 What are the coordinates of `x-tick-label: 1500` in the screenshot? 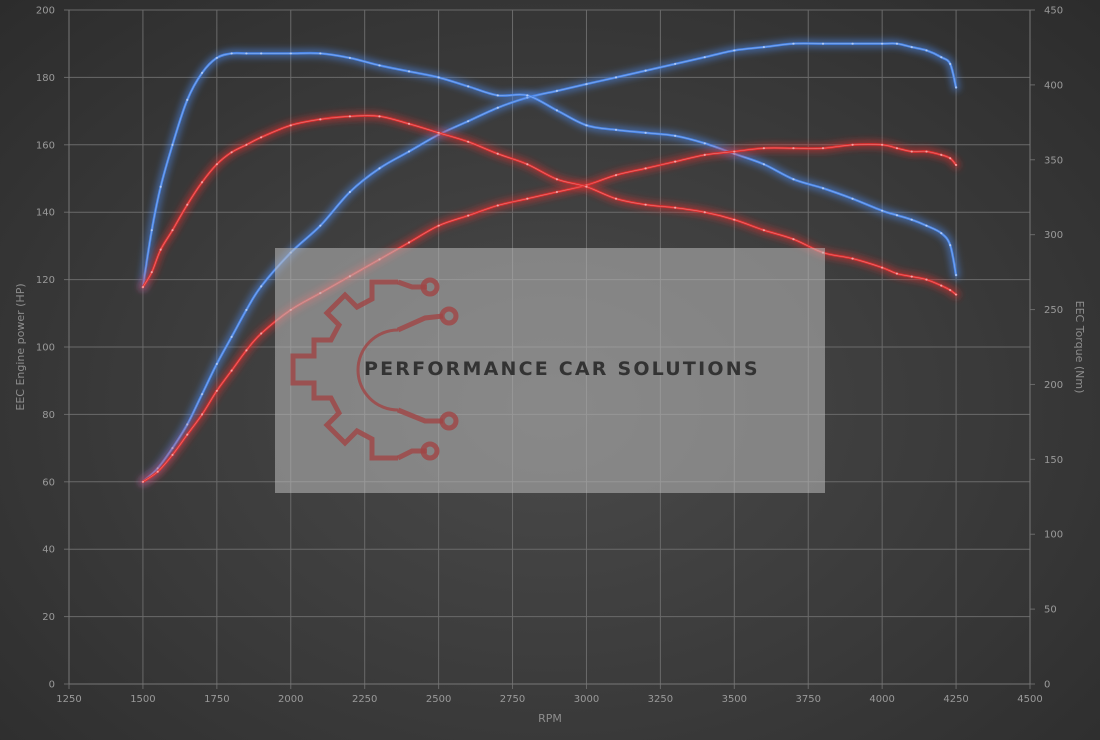 It's located at (142, 699).